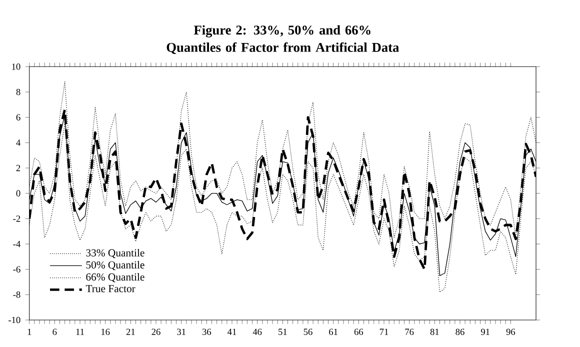  What do you see at coordinates (333, 332) in the screenshot?
I see `x-tick-label: 61` at bounding box center [333, 332].